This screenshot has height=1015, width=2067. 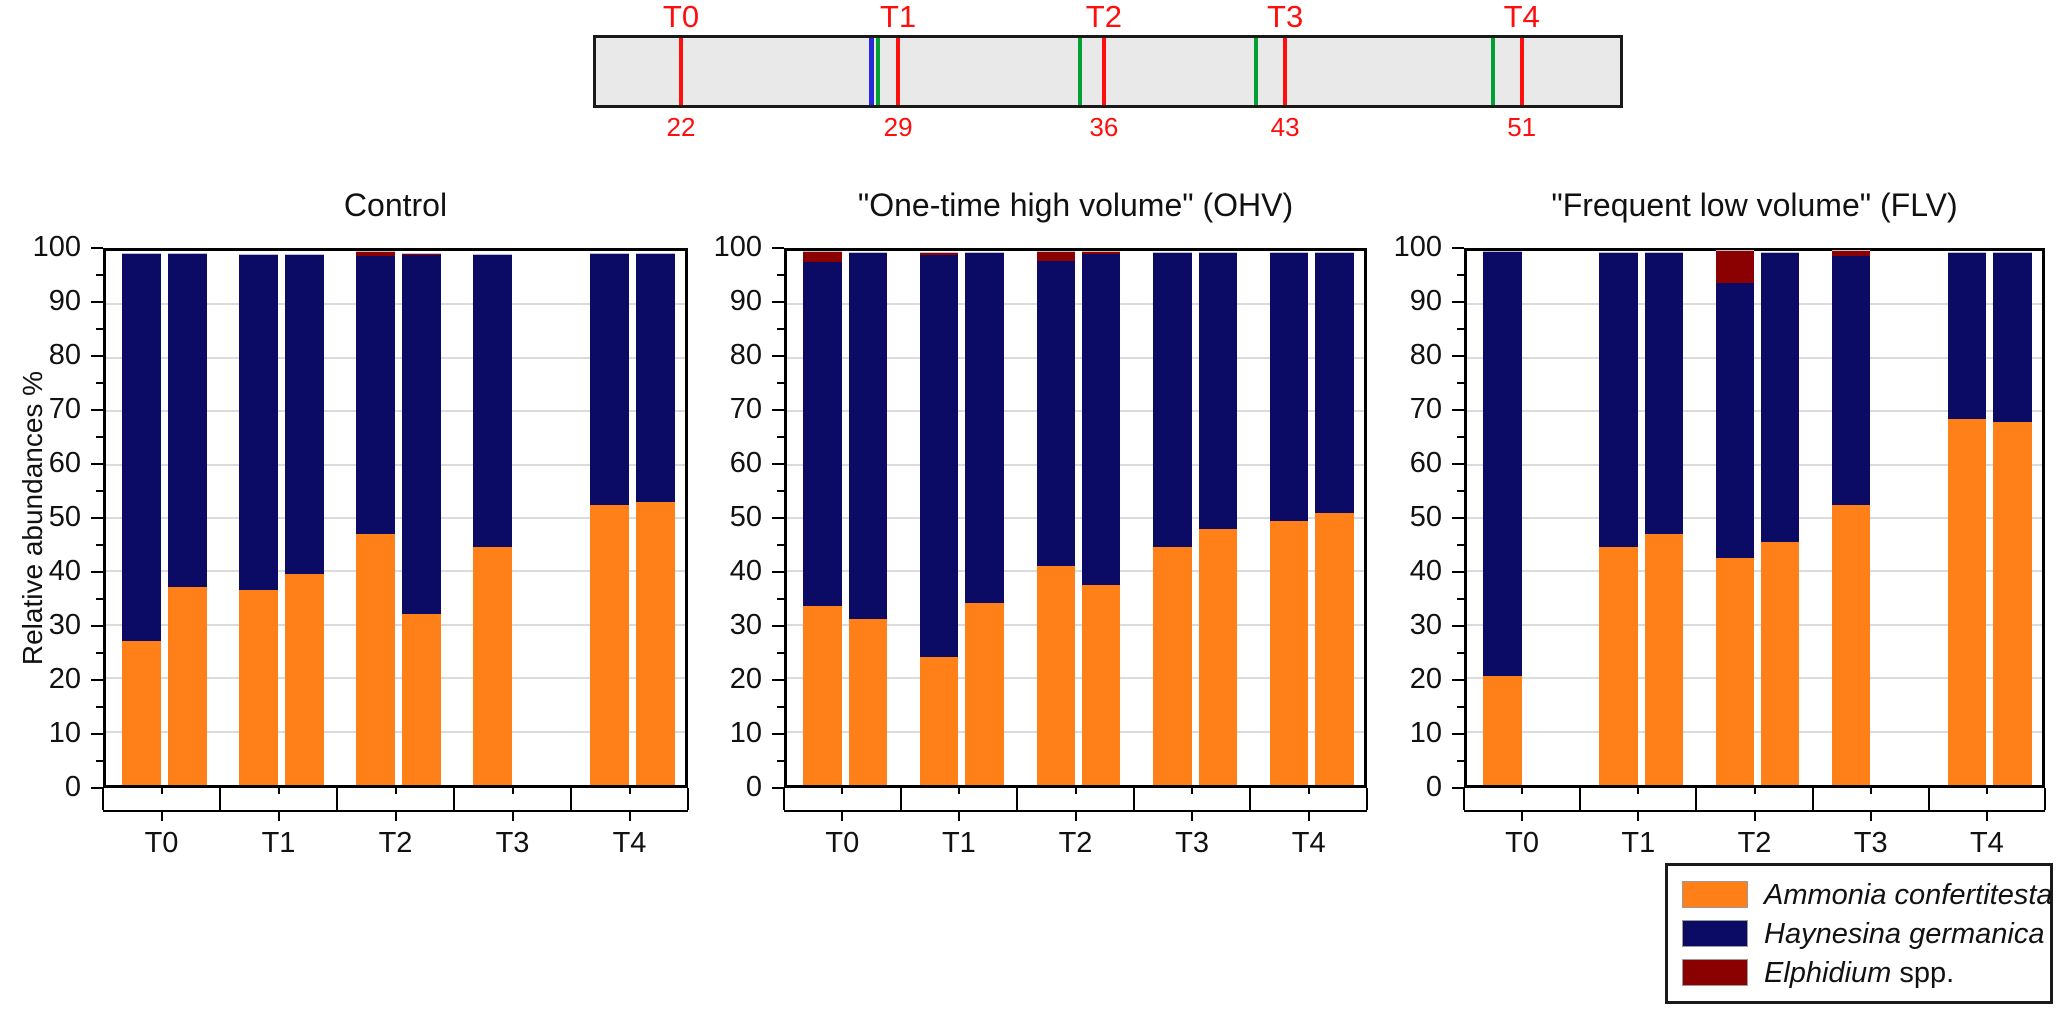 What do you see at coordinates (64, 679) in the screenshot?
I see `y-tick-label-20: 20` at bounding box center [64, 679].